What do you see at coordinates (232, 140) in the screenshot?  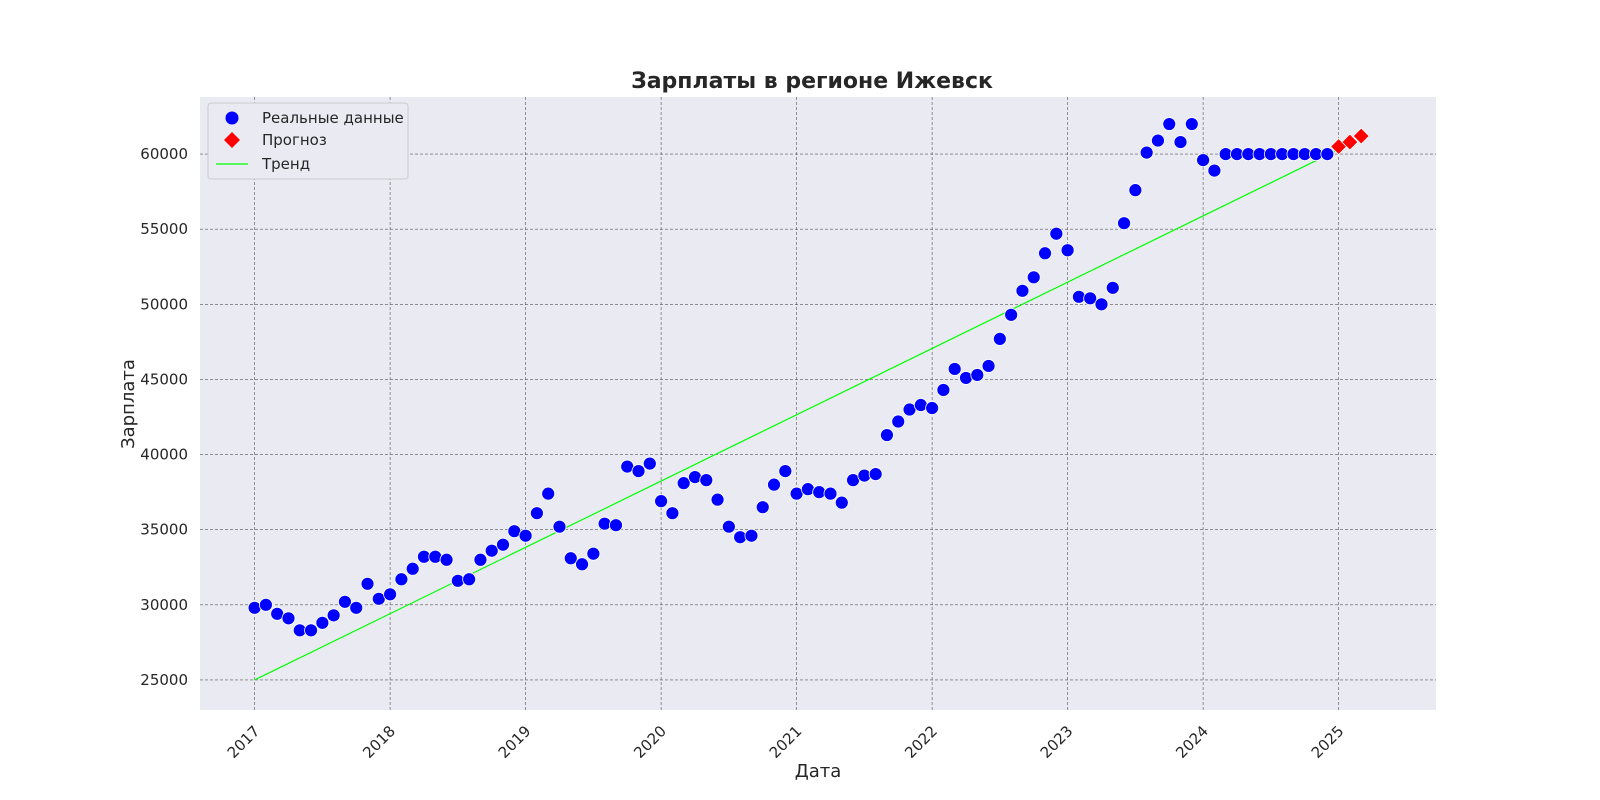 I see `legend-forecast-marker` at bounding box center [232, 140].